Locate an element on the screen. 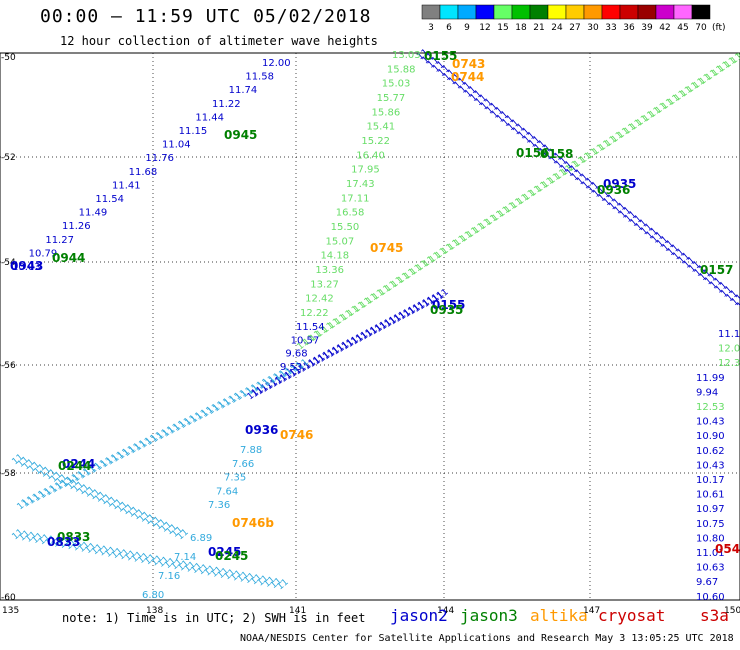 The image size is (740, 650). swh-label-jason3: 12.22 is located at coordinates (314, 313).